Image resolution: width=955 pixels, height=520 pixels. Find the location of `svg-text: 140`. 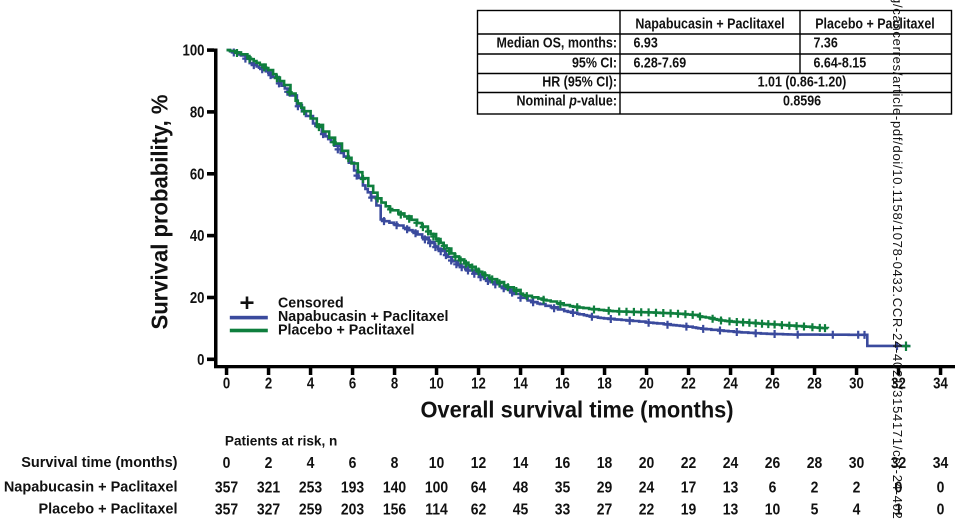

svg-text: 140 is located at coordinates (394, 488).